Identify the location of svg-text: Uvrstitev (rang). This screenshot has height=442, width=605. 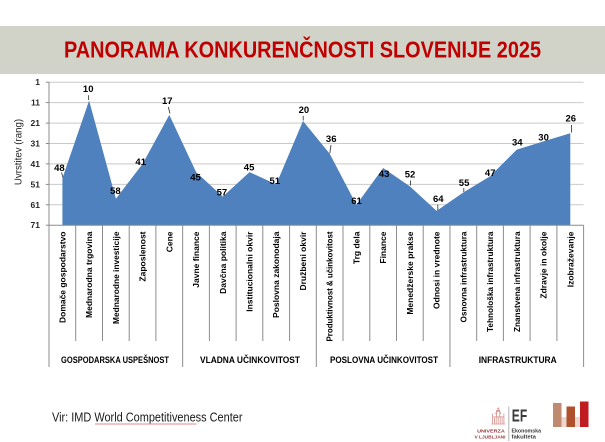
(19, 152).